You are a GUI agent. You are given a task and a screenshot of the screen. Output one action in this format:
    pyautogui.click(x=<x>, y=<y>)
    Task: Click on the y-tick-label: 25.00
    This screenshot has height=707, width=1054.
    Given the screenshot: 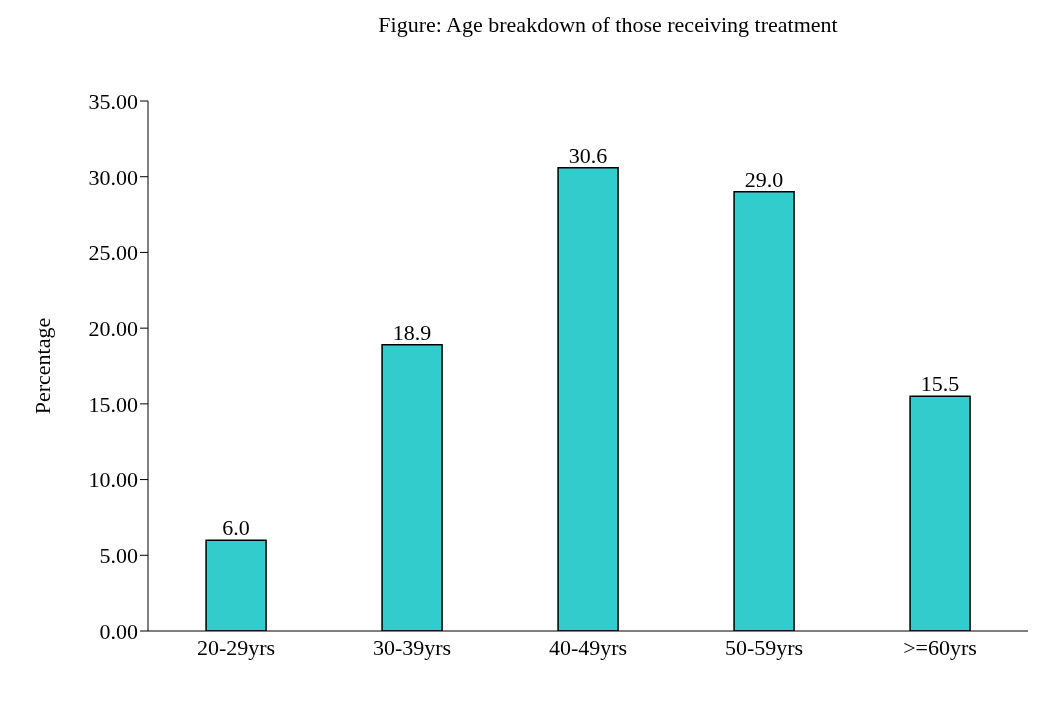 What is the action you would take?
    pyautogui.click(x=113, y=253)
    